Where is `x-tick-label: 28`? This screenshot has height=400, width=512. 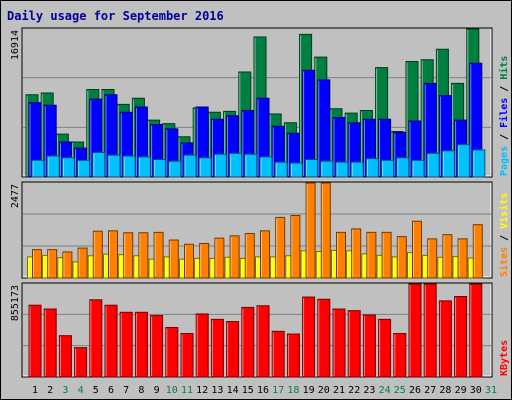 x-tick-label: 28 is located at coordinates (445, 390).